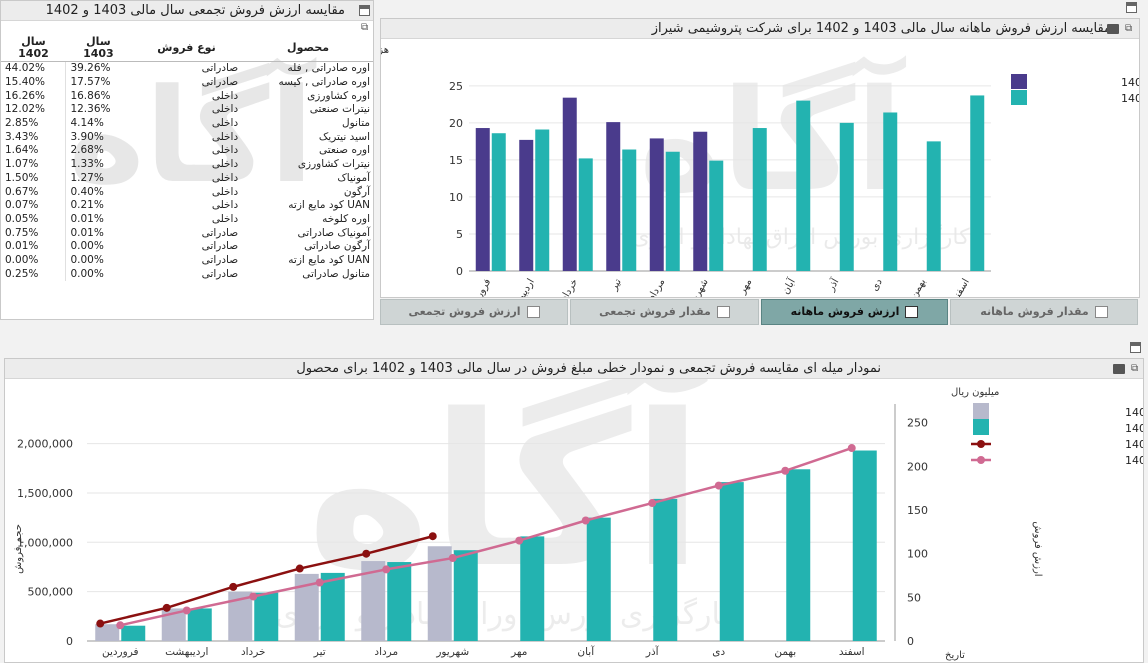 Image resolution: width=1148 pixels, height=663 pixels. I want to click on tab-label: مقدار فروش تجمعی, so click(655, 311).